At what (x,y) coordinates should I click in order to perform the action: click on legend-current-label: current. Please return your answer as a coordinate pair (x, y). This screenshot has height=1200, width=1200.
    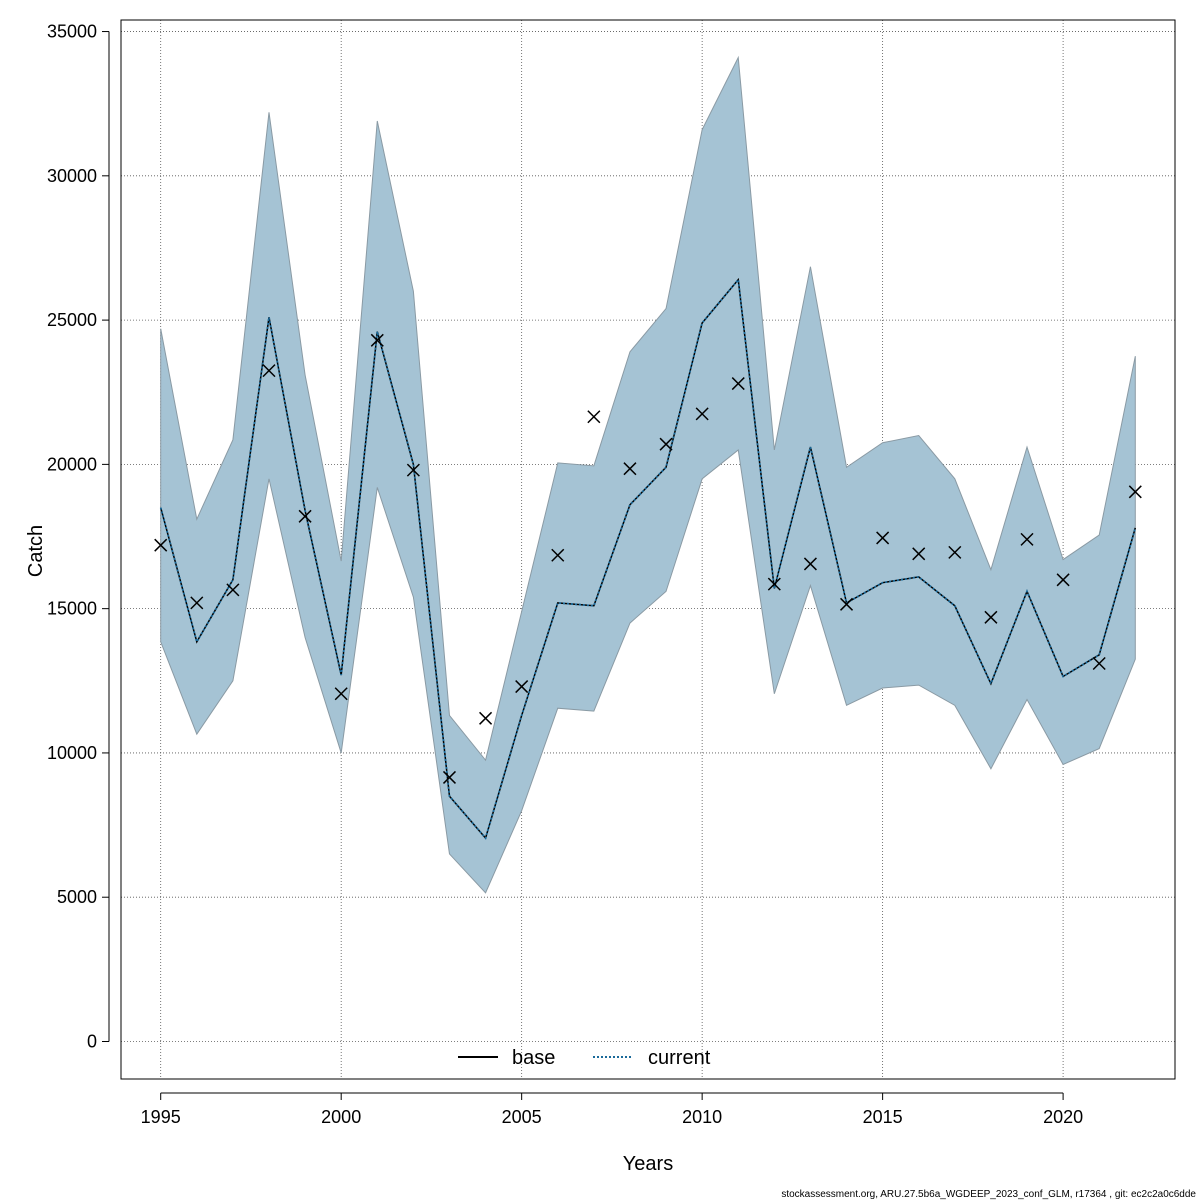
    Looking at the image, I should click on (679, 1058).